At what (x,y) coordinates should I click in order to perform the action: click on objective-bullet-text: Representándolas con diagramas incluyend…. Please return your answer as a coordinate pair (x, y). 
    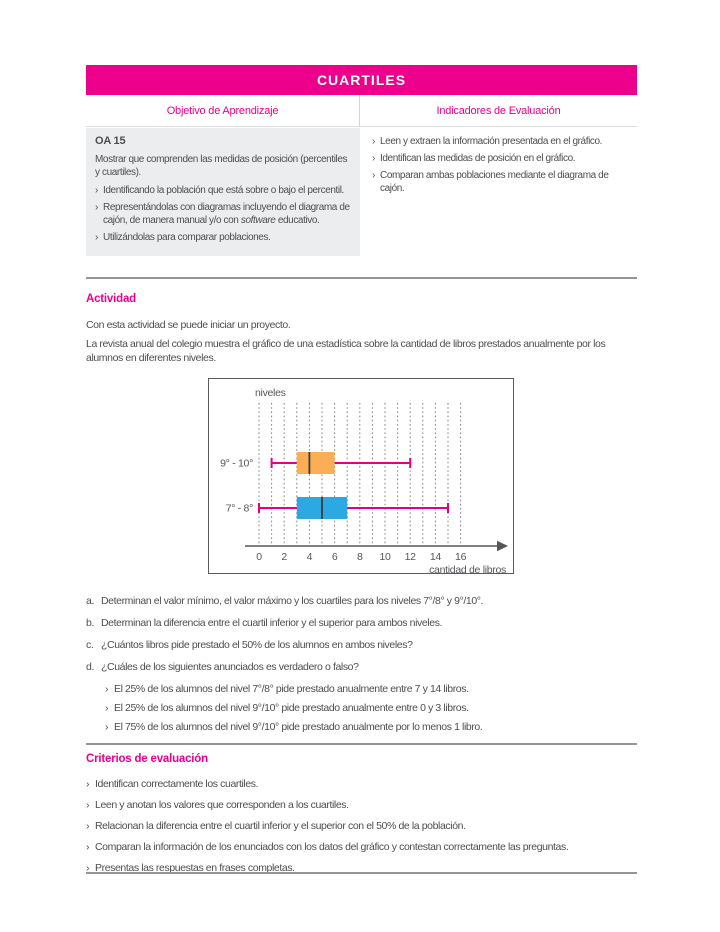
    Looking at the image, I should click on (227, 214).